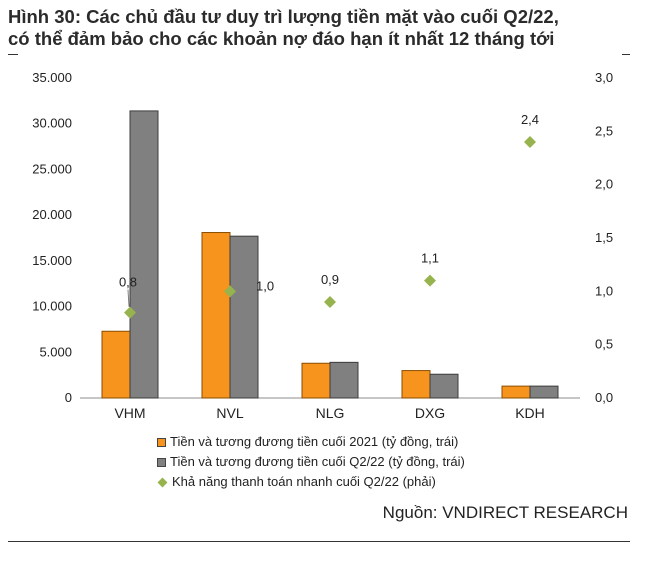 This screenshot has width=666, height=566. I want to click on quick-ratio-marker-kdh, so click(530, 142).